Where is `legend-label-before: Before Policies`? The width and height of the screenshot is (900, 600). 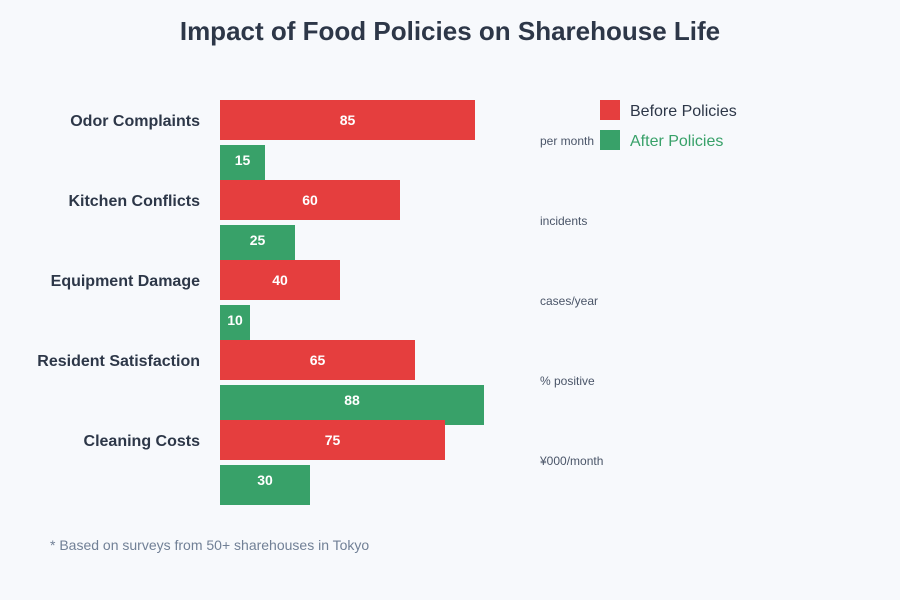 legend-label-before: Before Policies is located at coordinates (683, 111).